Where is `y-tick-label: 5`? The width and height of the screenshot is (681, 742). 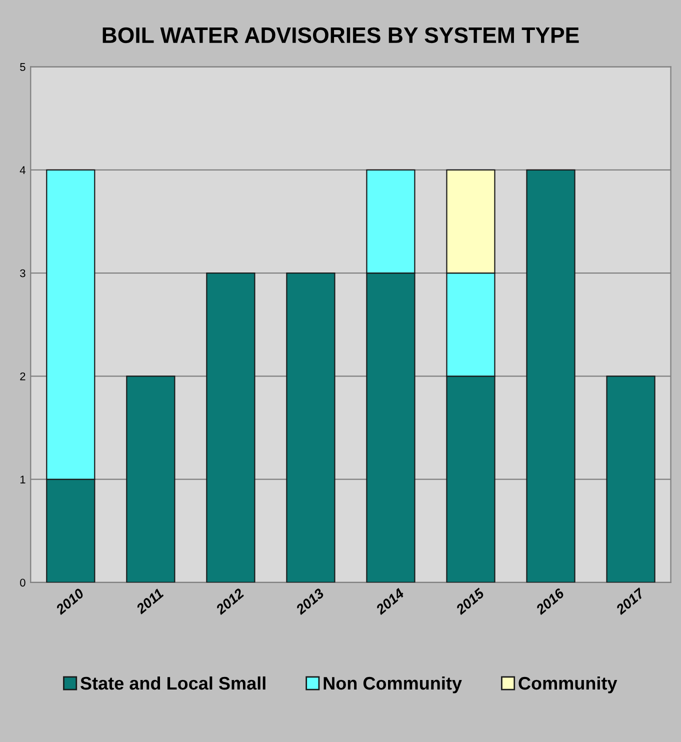 y-tick-label: 5 is located at coordinates (23, 67).